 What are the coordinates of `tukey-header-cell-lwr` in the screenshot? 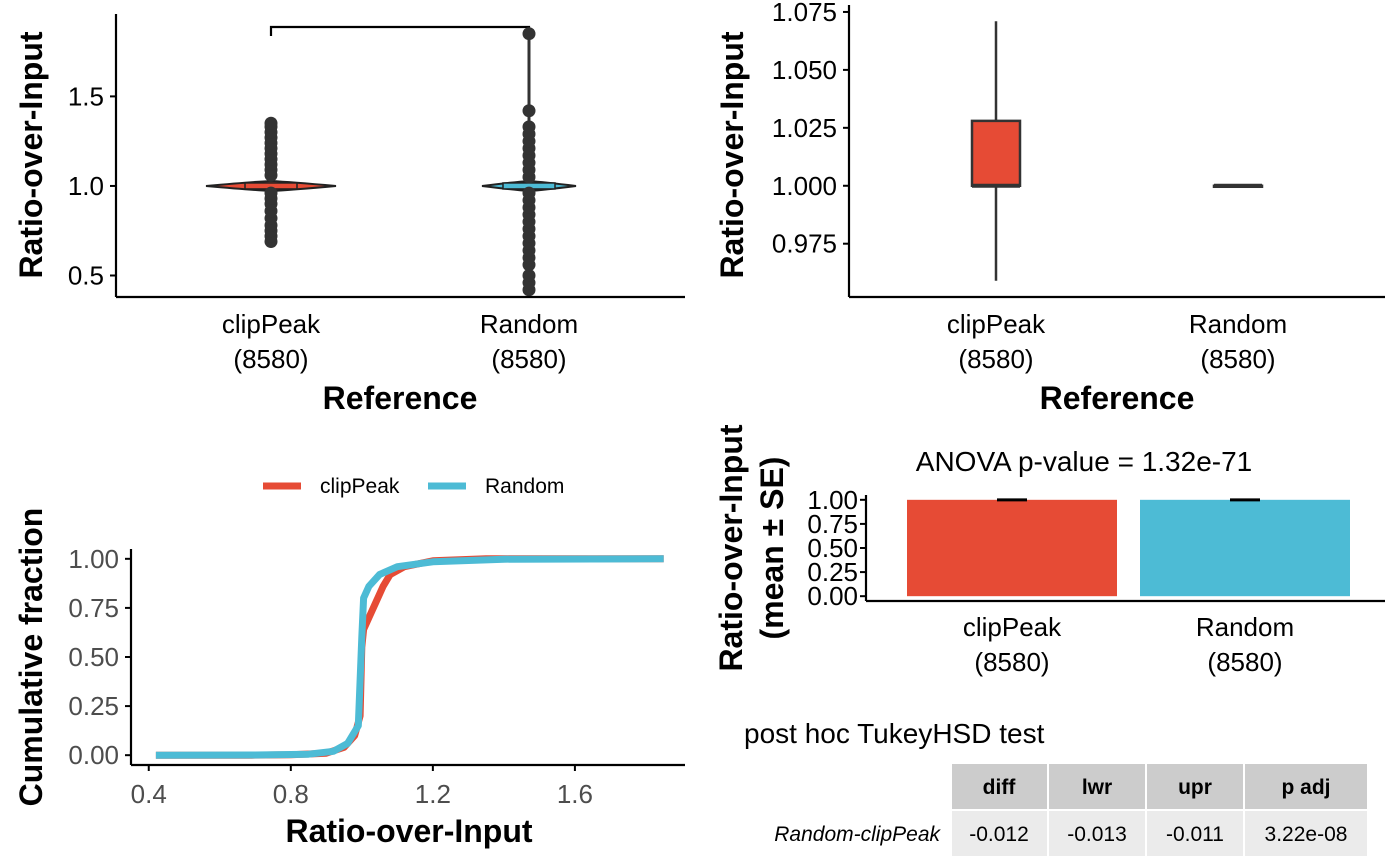 It's located at (1097, 786).